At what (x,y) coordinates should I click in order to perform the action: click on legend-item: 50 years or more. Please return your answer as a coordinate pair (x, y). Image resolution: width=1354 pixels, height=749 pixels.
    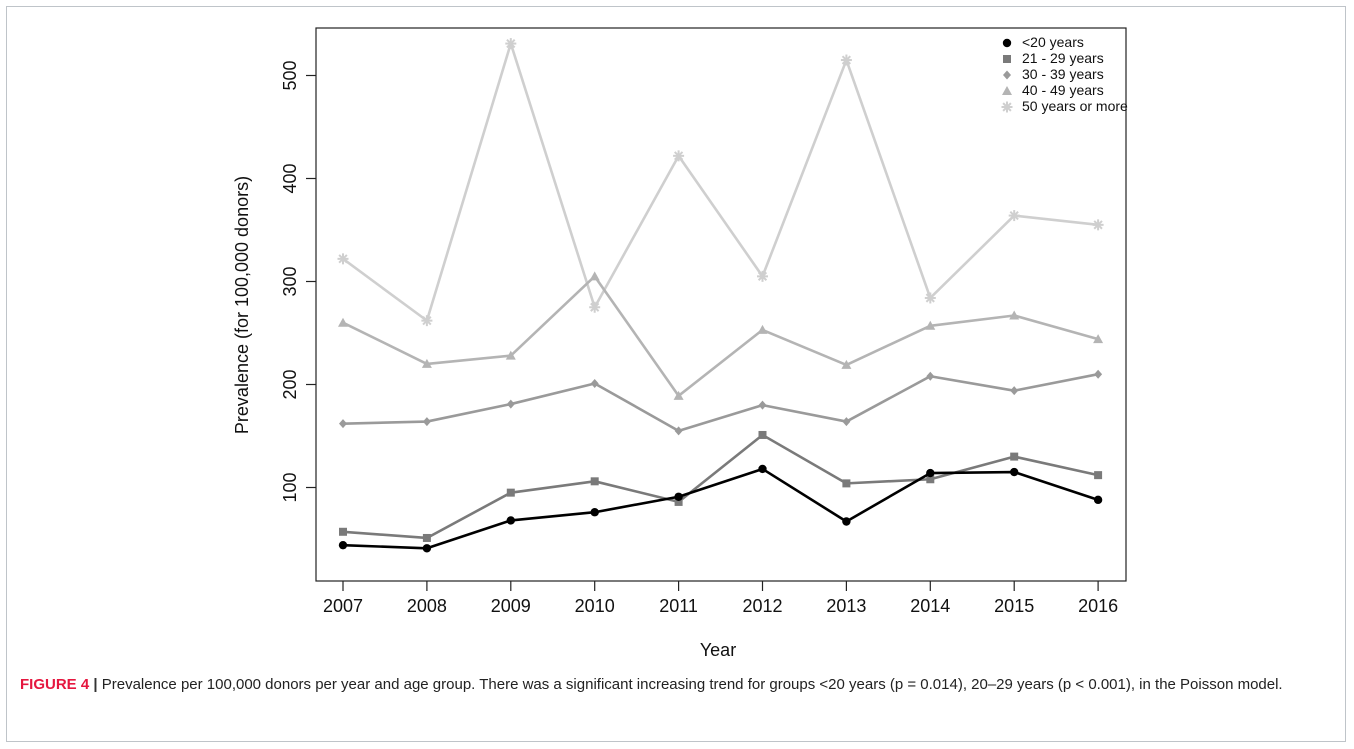
    Looking at the image, I should click on (1064, 106).